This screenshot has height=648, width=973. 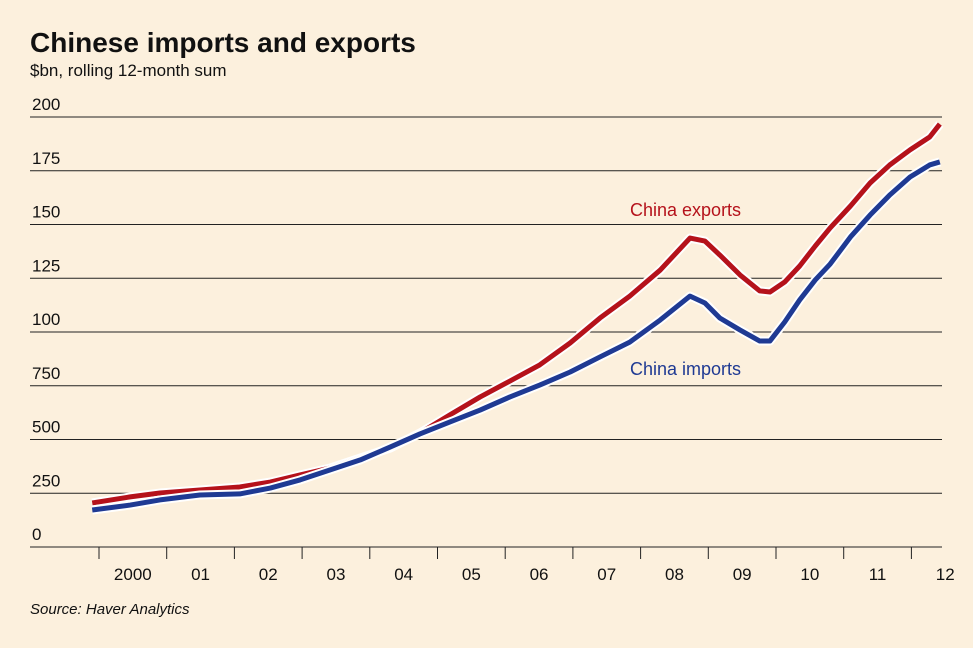 What do you see at coordinates (878, 574) in the screenshot?
I see `x-tick-label: 11` at bounding box center [878, 574].